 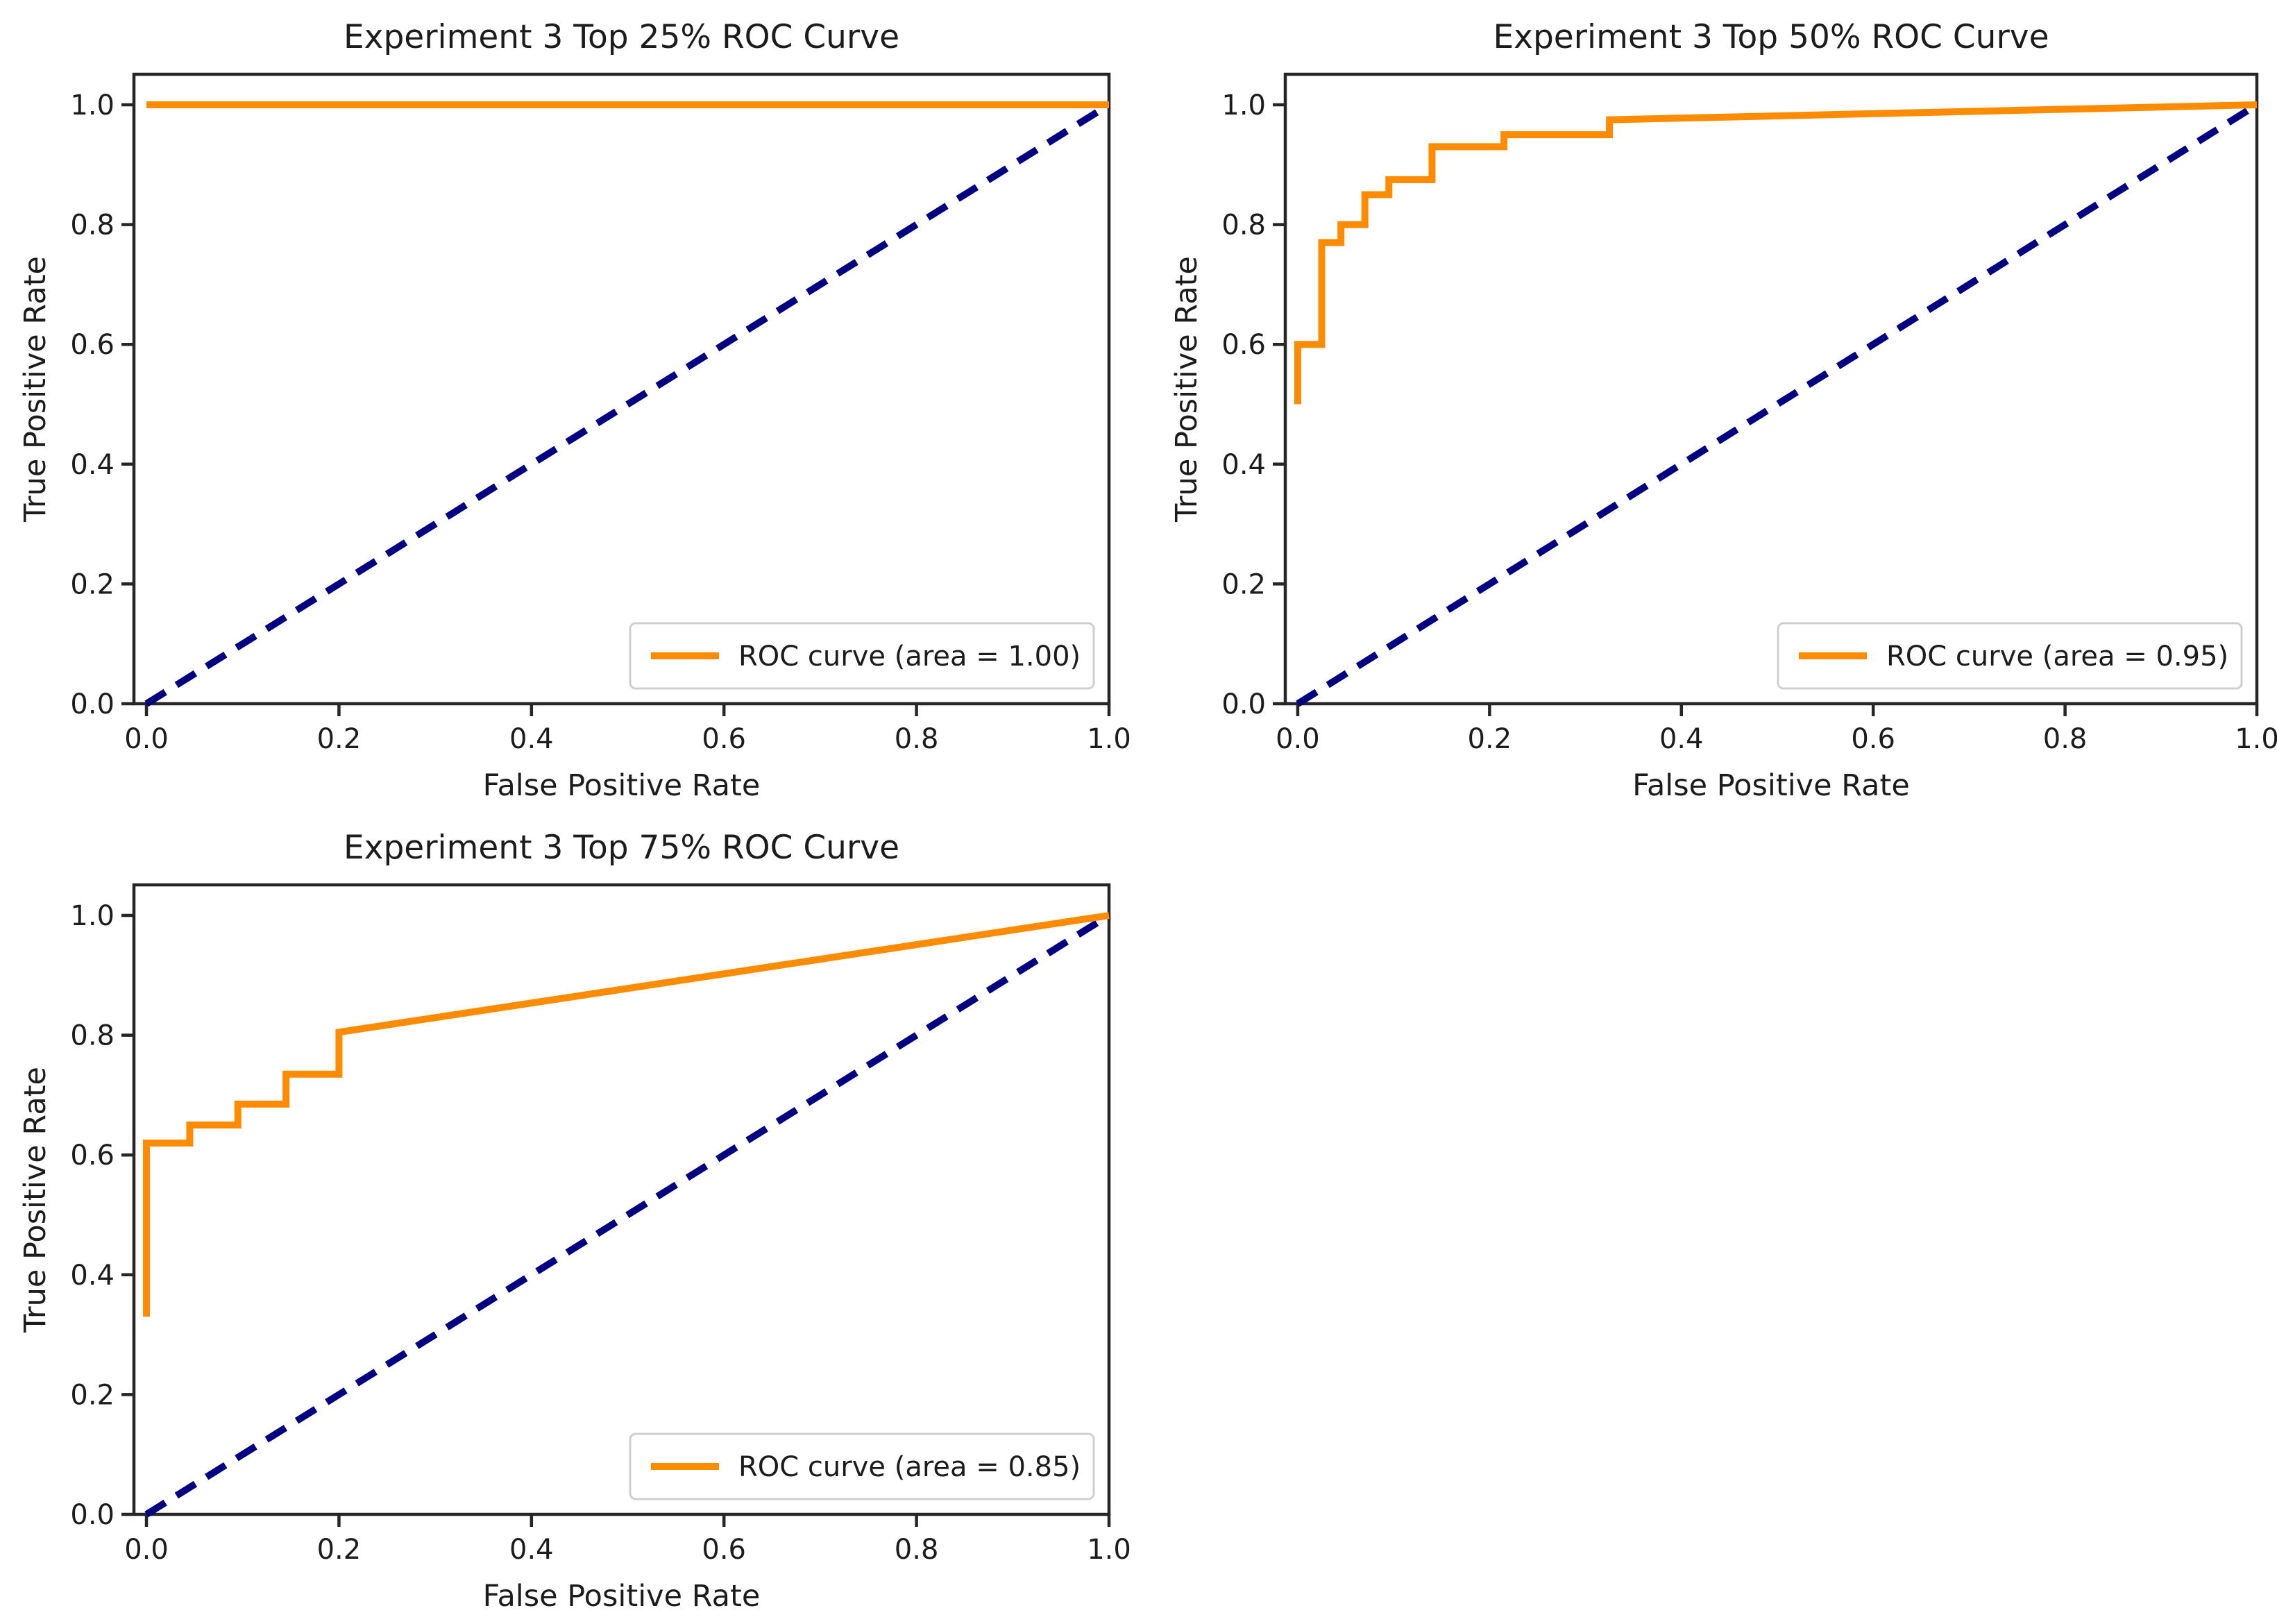 What do you see at coordinates (2057, 657) in the screenshot?
I see `legend-label: ROC curve (area = 0.95)` at bounding box center [2057, 657].